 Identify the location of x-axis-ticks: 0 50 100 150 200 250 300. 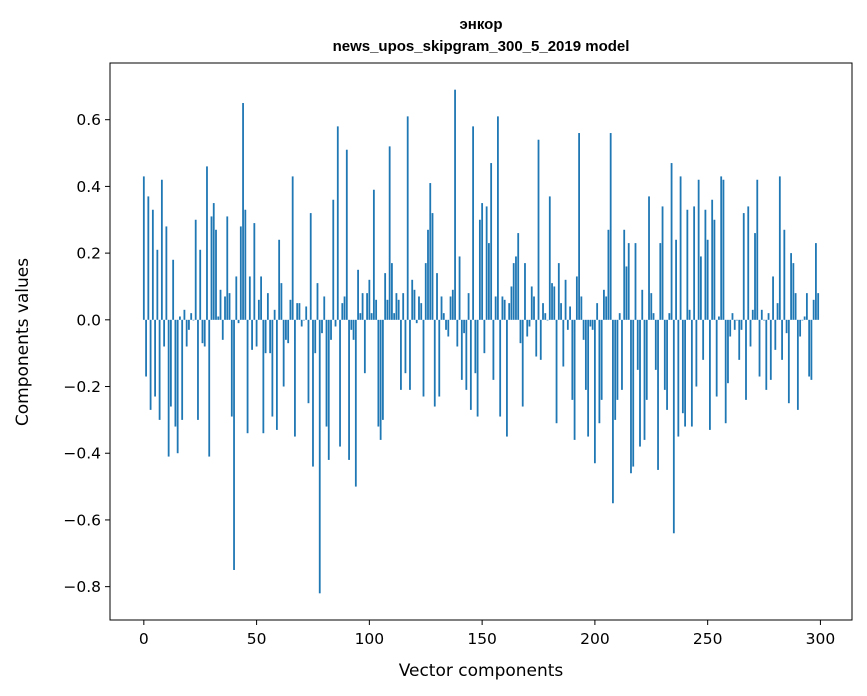
(487, 634).